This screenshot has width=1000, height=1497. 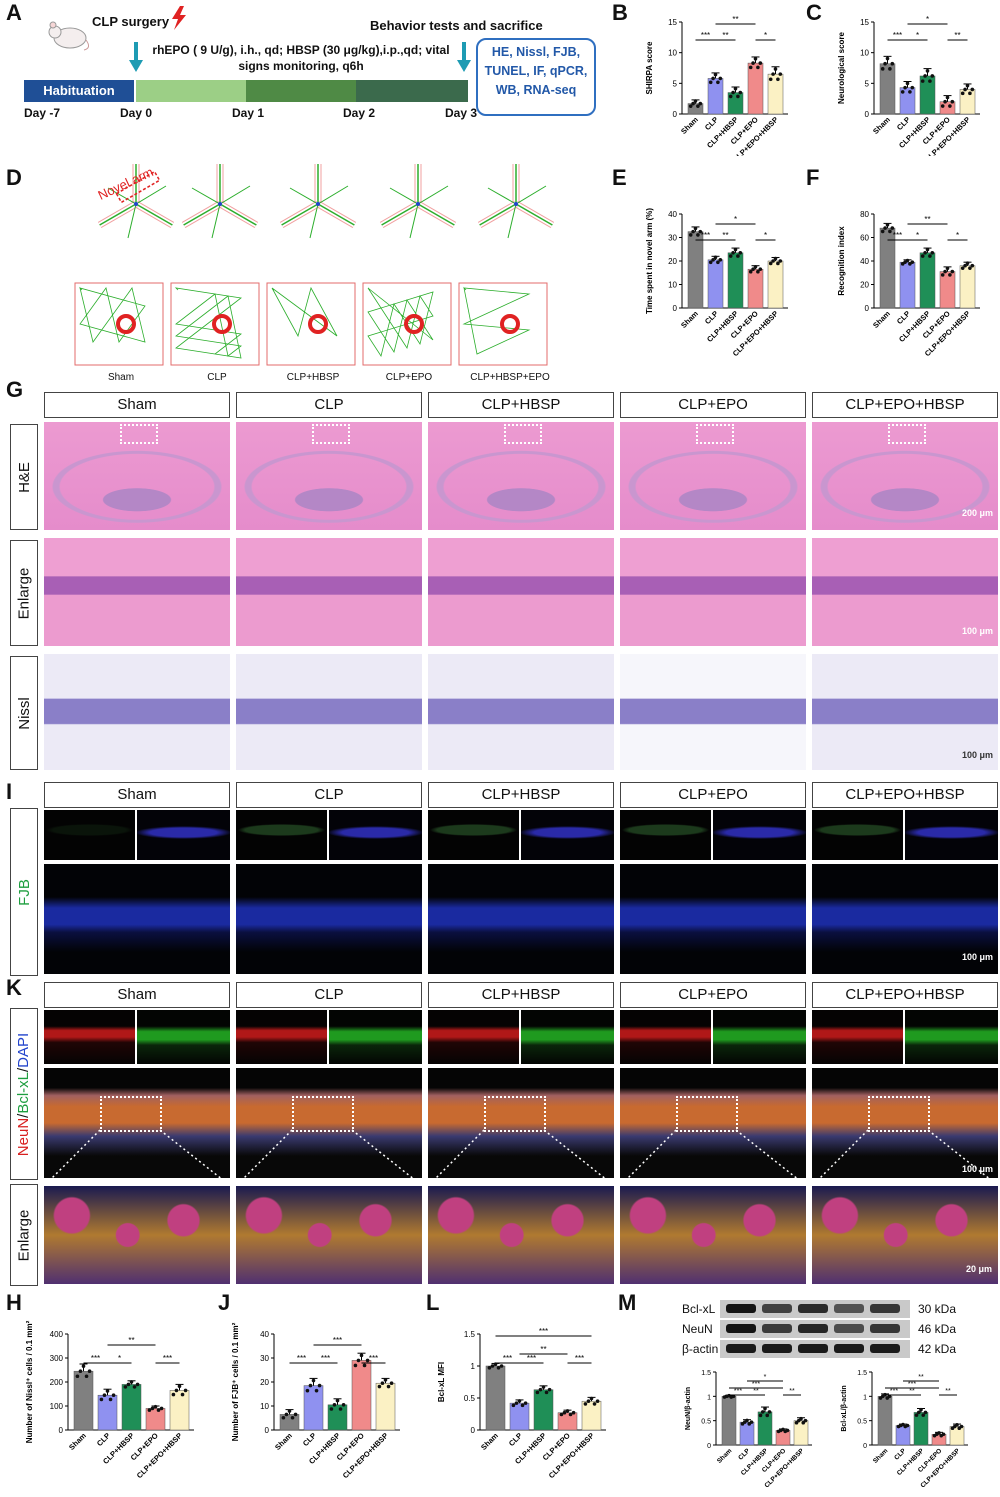 I want to click on column-header: CLP+EPO+HBSP, so click(x=905, y=795).